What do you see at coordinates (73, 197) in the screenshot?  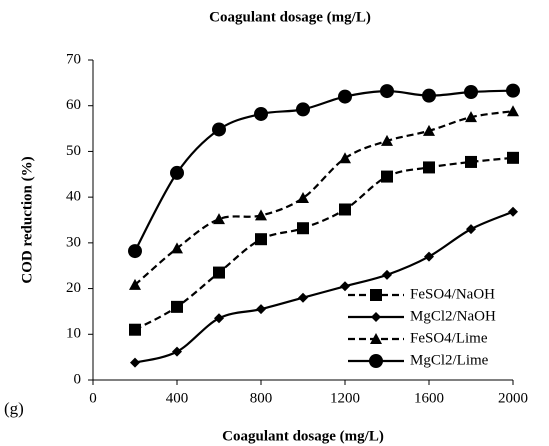 I see `y-tick-label: 40` at bounding box center [73, 197].